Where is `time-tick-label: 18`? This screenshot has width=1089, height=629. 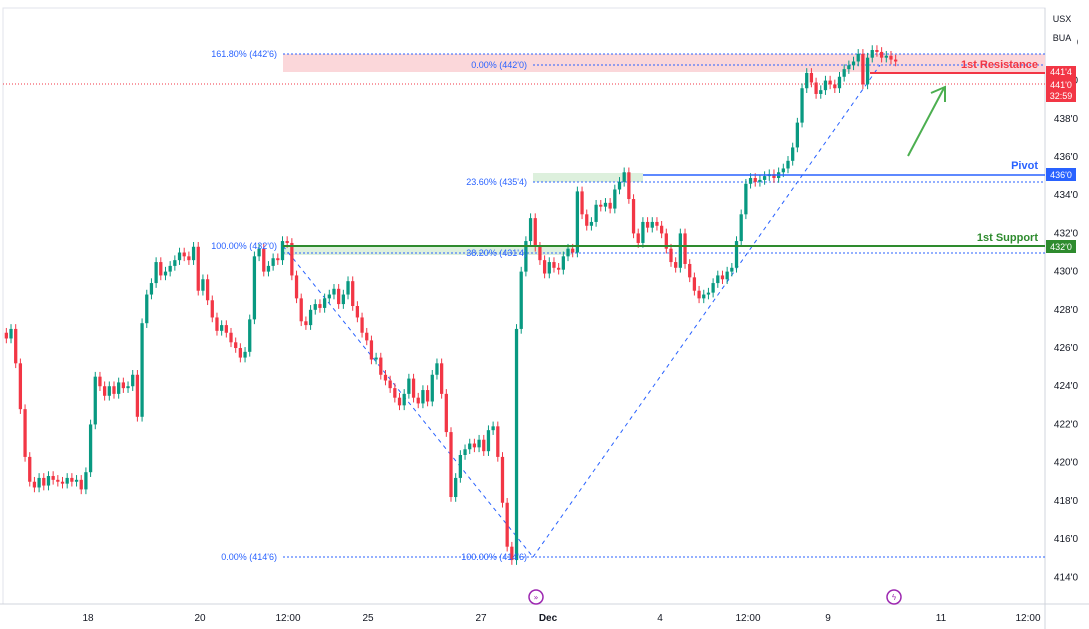
time-tick-label: 18 is located at coordinates (88, 618).